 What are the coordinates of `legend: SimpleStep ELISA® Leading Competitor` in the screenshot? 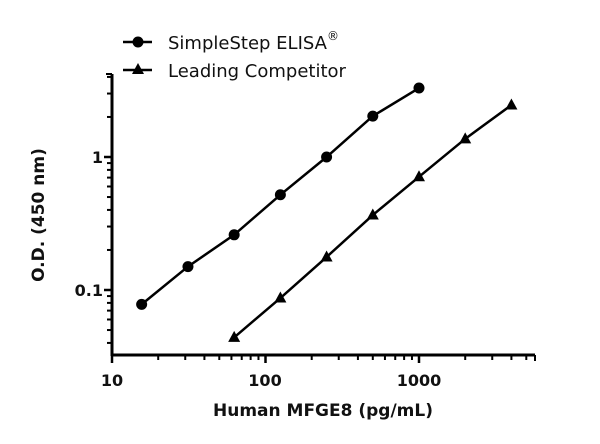 It's located at (235, 55).